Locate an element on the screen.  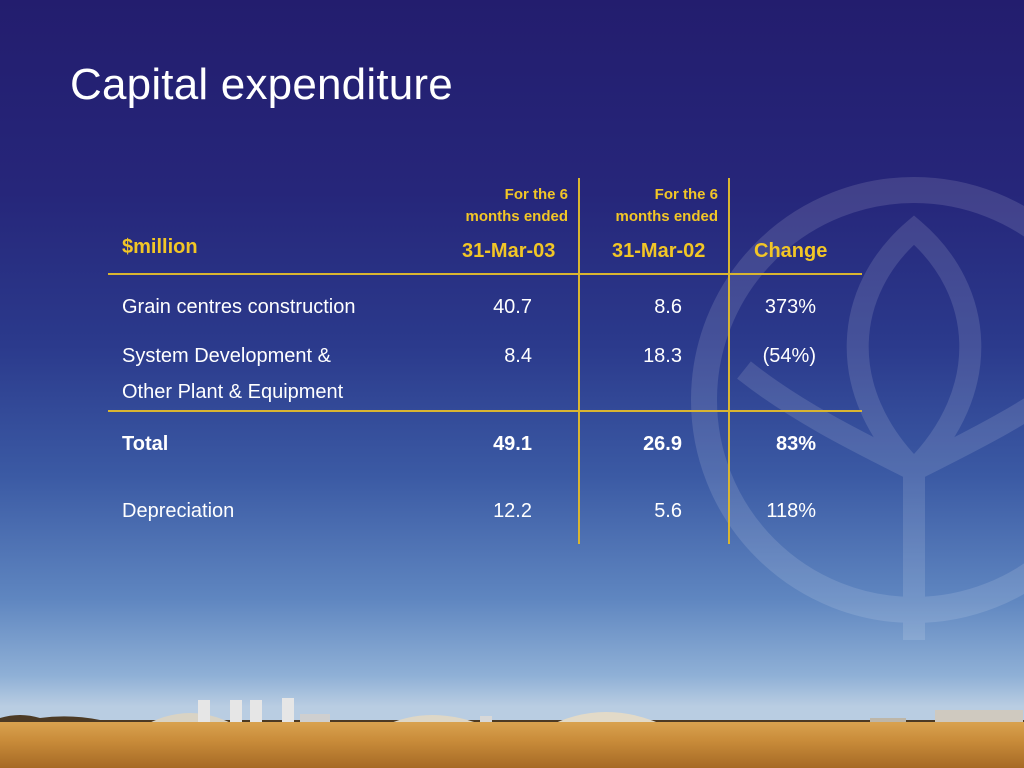
column-header-1: 31-Mar-03 is located at coordinates (509, 251).